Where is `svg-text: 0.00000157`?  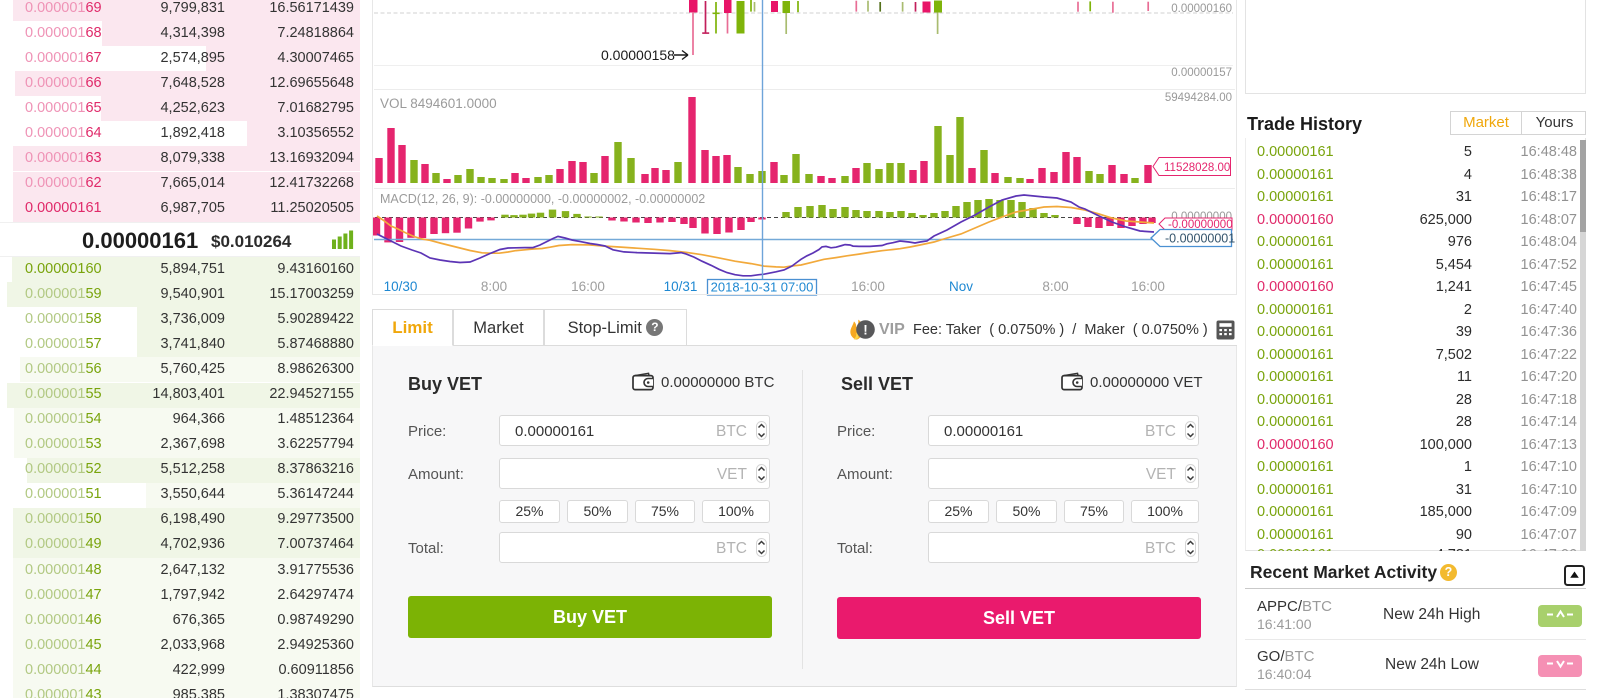
svg-text: 0.00000157 is located at coordinates (1201, 73).